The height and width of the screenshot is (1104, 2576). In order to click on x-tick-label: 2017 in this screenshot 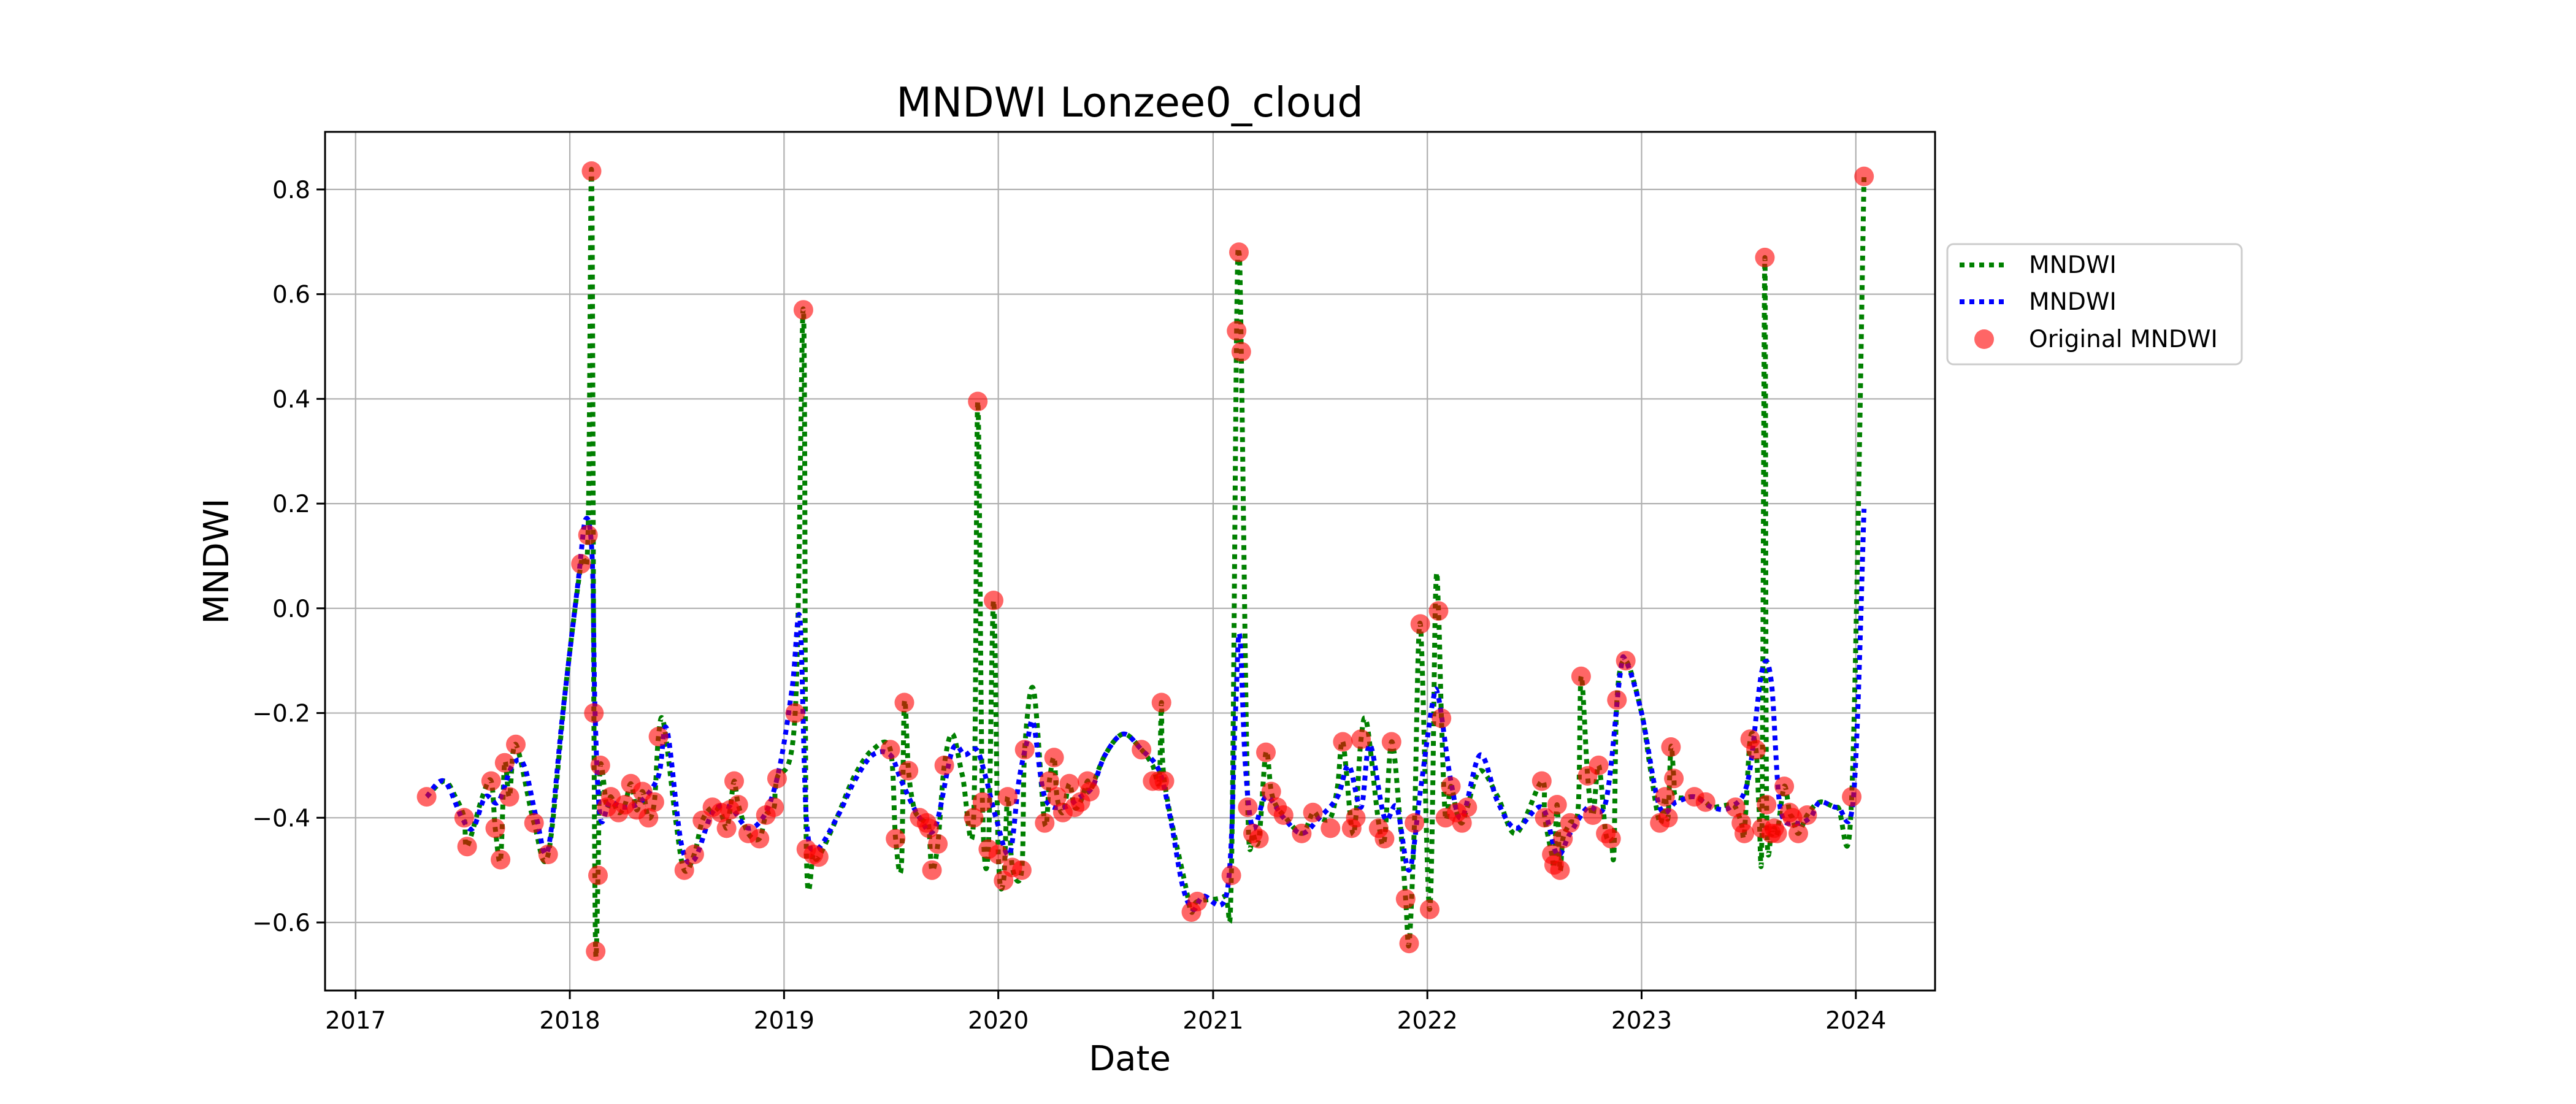, I will do `click(355, 1021)`.